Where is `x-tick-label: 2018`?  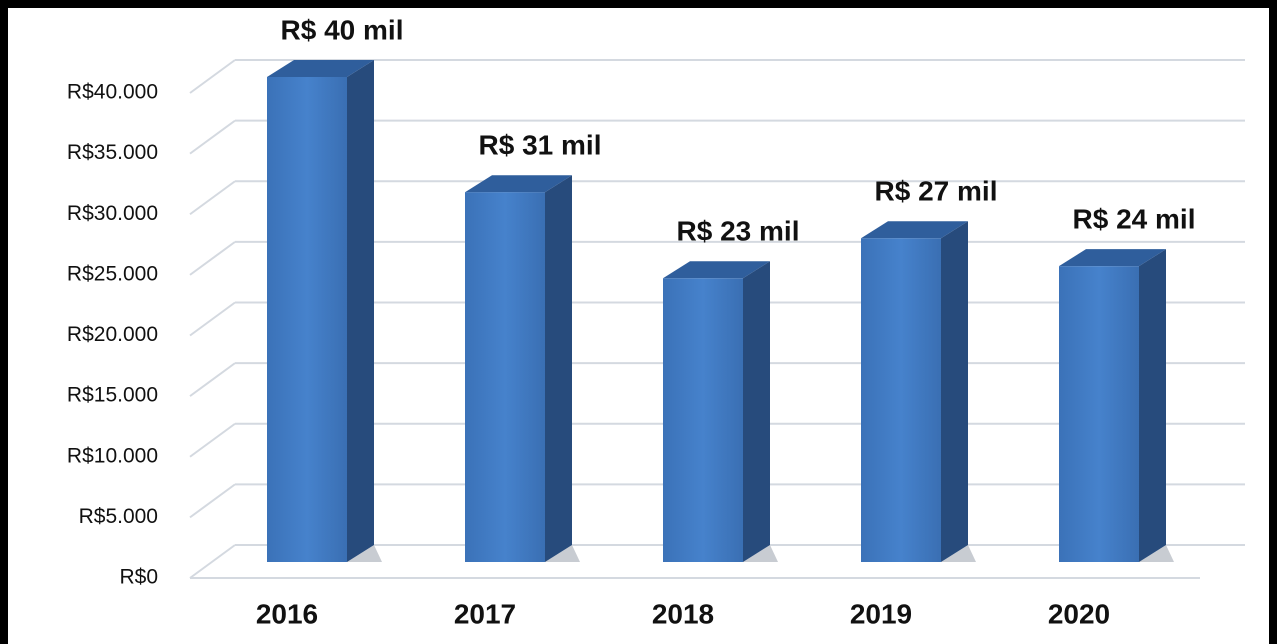 x-tick-label: 2018 is located at coordinates (683, 613).